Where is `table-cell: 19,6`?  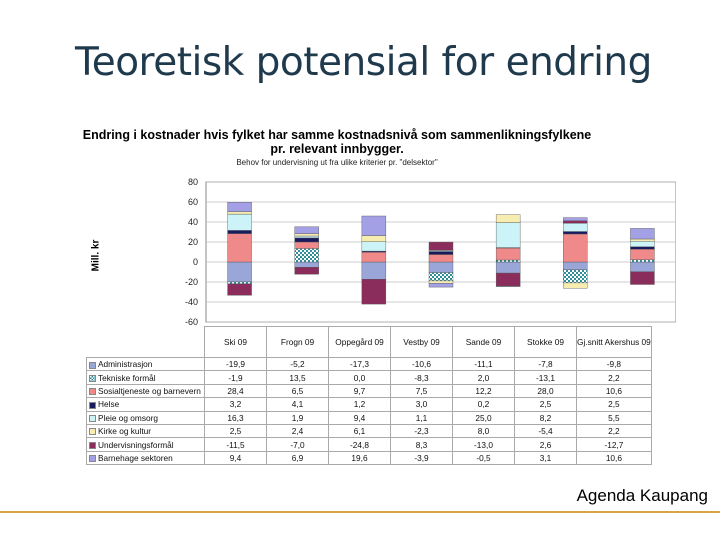 table-cell: 19,6 is located at coordinates (359, 458).